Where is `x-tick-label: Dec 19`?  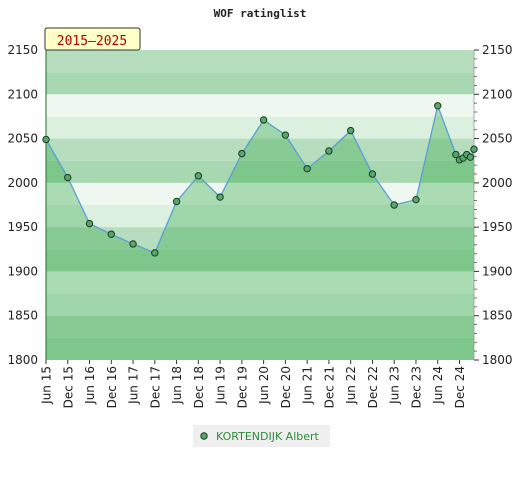 x-tick-label: Dec 19 is located at coordinates (242, 387).